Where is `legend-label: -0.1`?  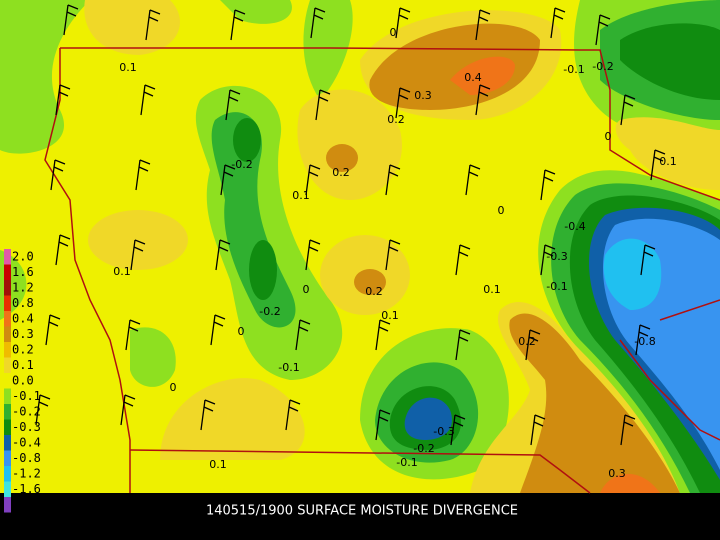 legend-label: -0.1 is located at coordinates (26, 396).